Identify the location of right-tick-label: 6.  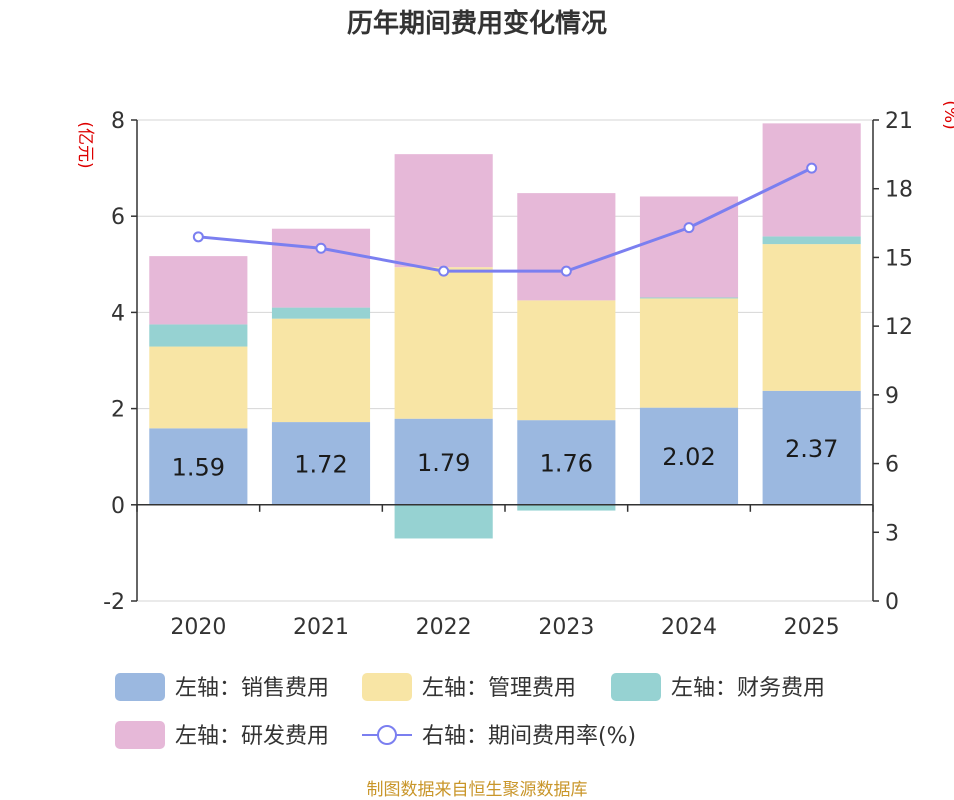
(892, 465).